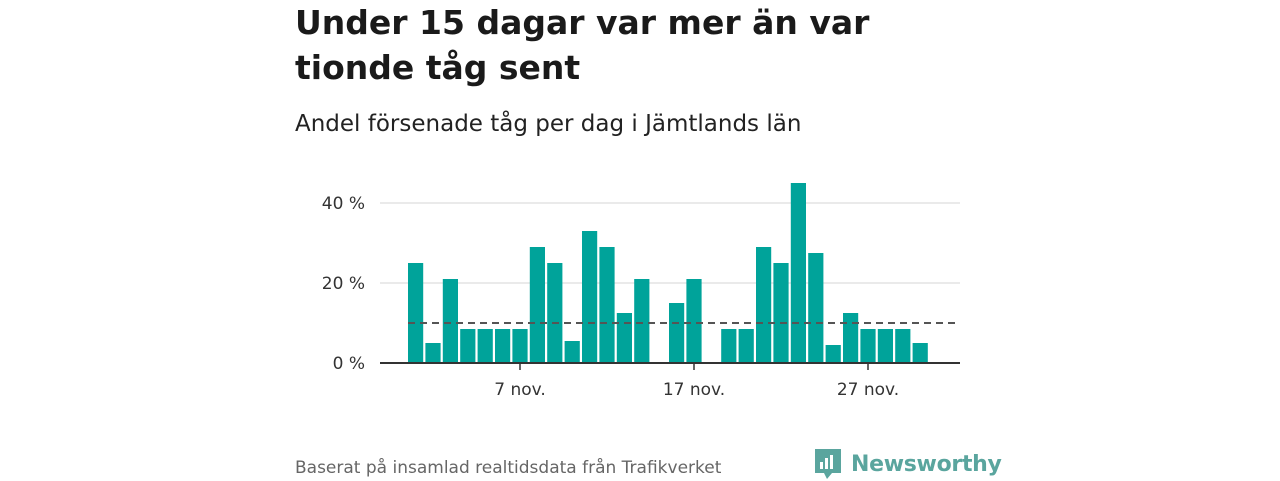 The image size is (1280, 481). I want to click on brand-name: Newsworthy, so click(926, 464).